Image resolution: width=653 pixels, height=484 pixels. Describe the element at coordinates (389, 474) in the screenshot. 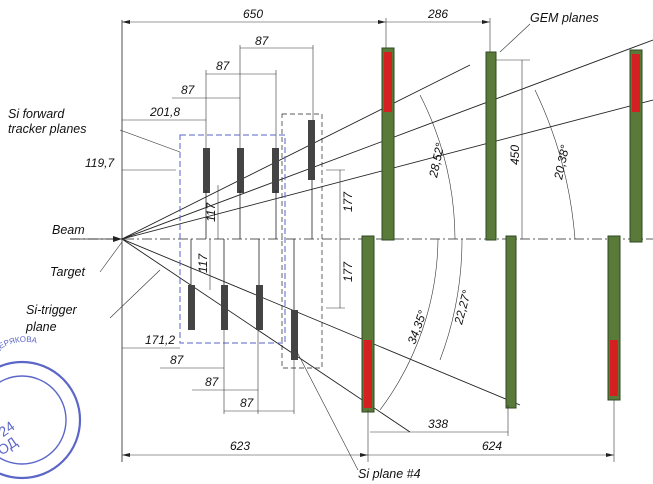

I see `label-si-plane-4: Si plane #4` at that location.